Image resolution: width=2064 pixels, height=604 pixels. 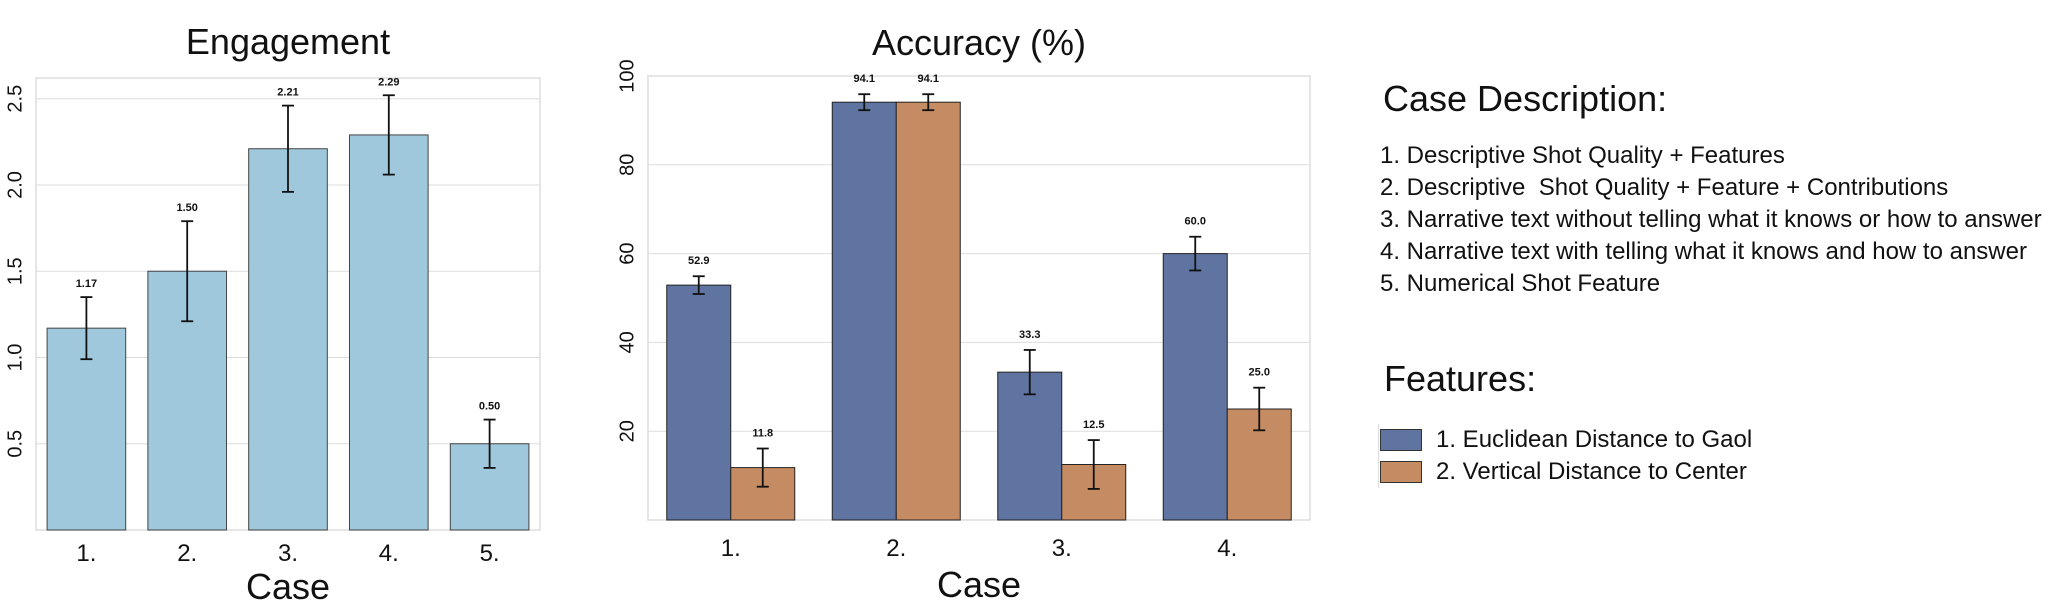 I want to click on legend-divider, so click(x=1378, y=456).